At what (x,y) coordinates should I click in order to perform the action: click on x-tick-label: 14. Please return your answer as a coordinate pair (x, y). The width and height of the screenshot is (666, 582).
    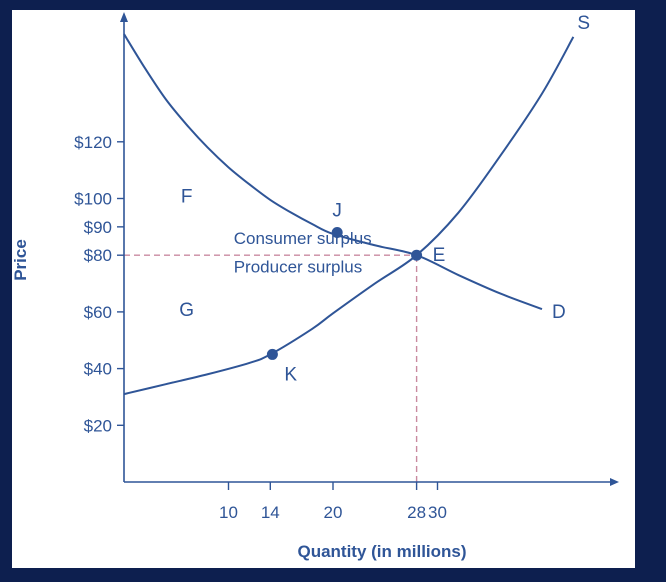
    Looking at the image, I should click on (270, 512).